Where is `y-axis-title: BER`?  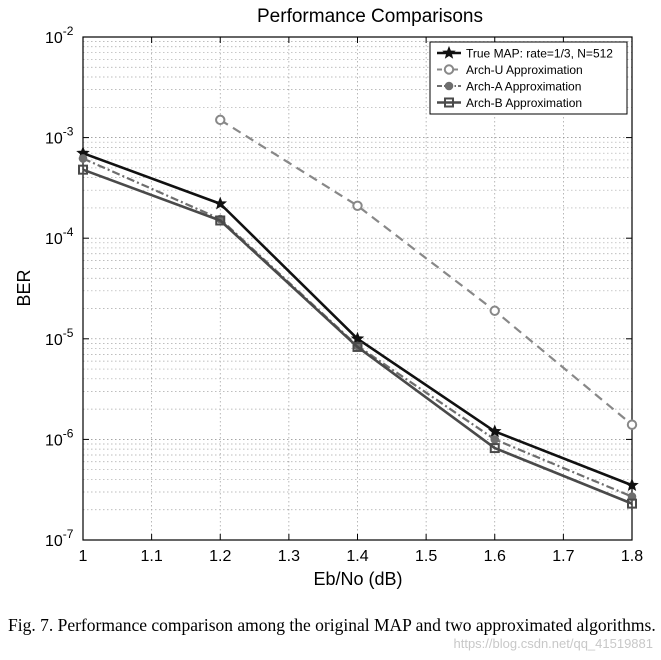 y-axis-title: BER is located at coordinates (24, 287).